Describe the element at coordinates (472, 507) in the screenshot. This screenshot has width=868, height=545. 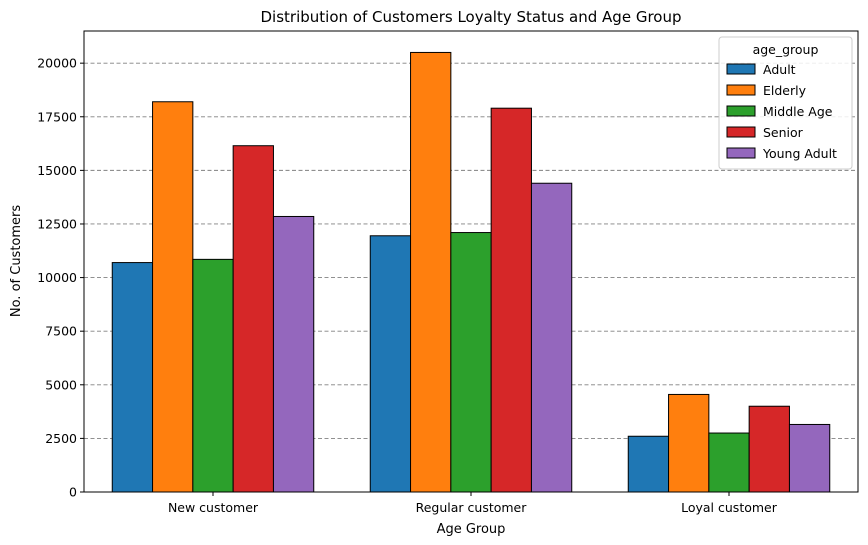
I see `x-tick-label: Regular customer` at that location.